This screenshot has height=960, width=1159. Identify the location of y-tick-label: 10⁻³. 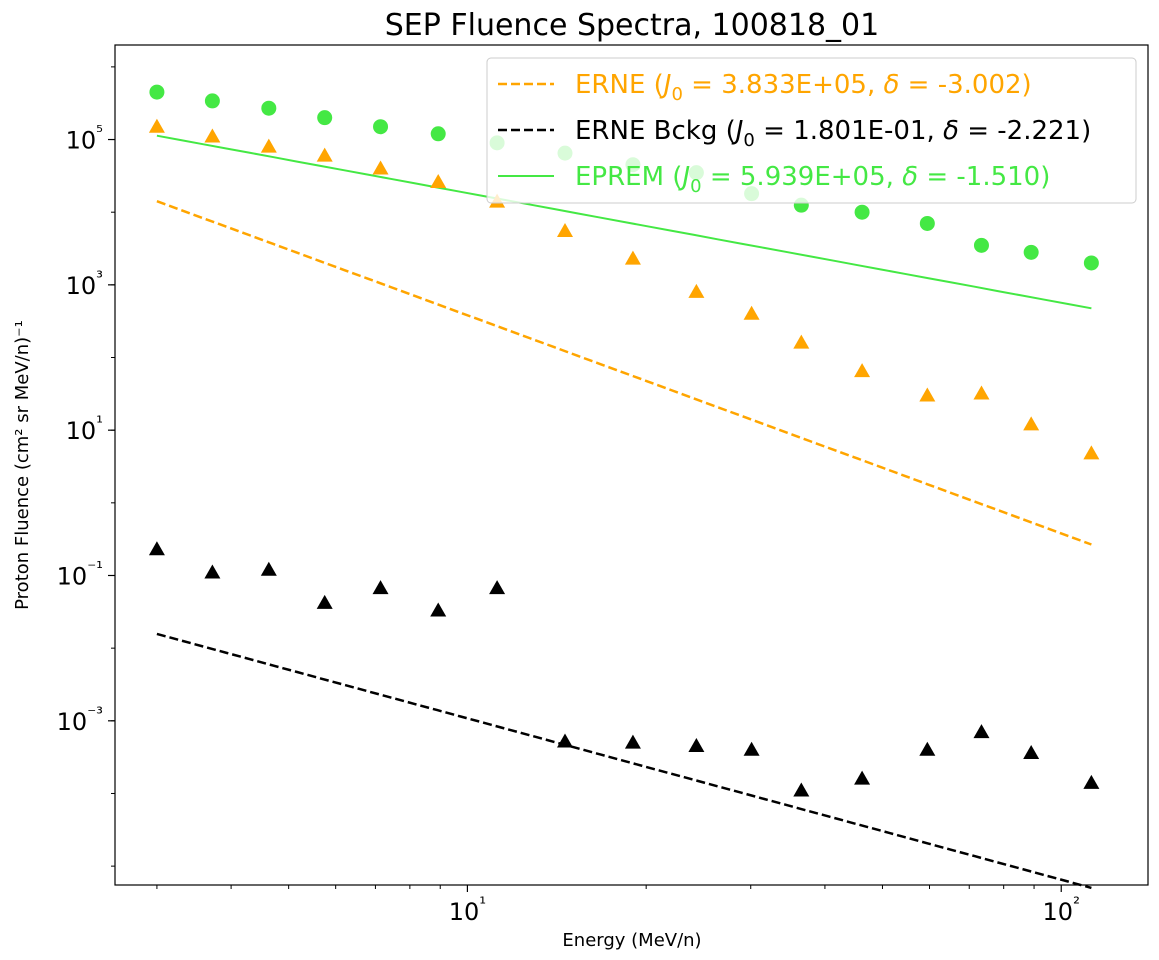
(80, 720).